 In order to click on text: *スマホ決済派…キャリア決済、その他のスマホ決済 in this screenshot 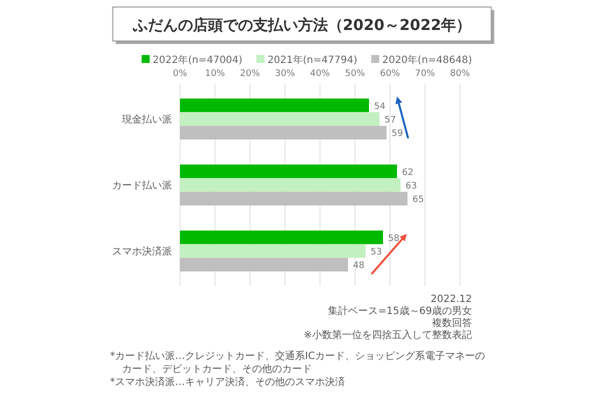, I will do `click(227, 382)`.